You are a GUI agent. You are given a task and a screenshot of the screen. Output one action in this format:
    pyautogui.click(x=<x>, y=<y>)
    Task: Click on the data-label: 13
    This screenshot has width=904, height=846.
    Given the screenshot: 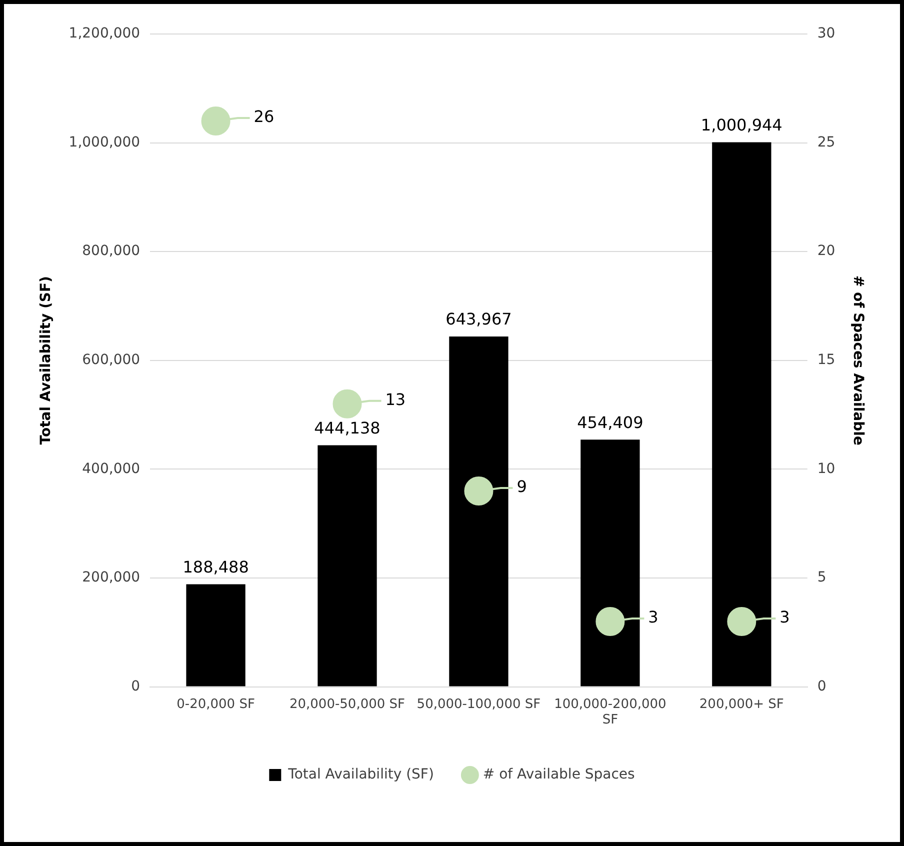 What is the action you would take?
    pyautogui.click(x=395, y=400)
    